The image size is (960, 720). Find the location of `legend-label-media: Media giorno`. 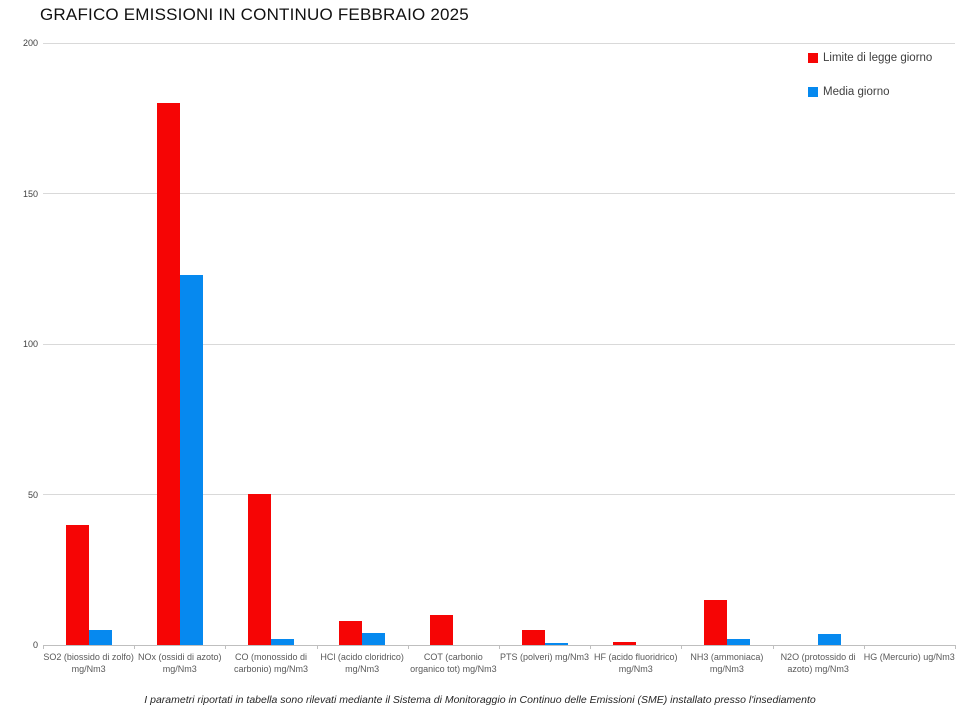

legend-label-media: Media giorno is located at coordinates (856, 92).